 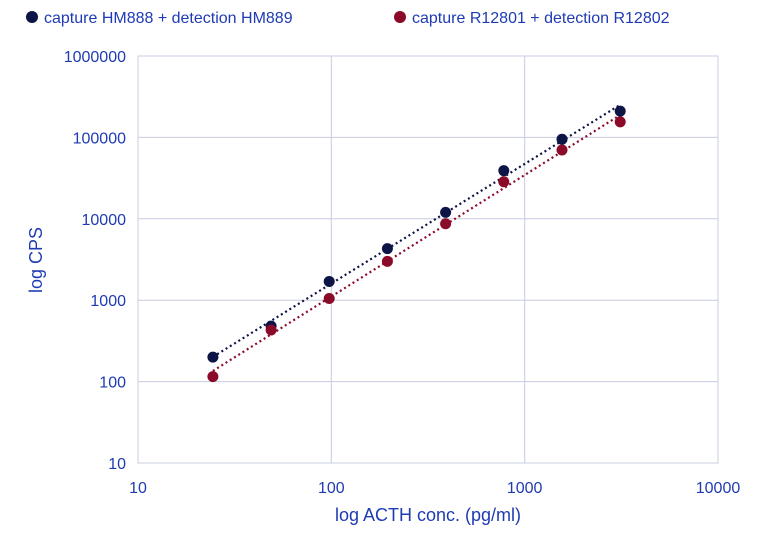 I want to click on y-axis-ticks: 10 100 1000 10000 100000 1000000, so click(x=95, y=261).